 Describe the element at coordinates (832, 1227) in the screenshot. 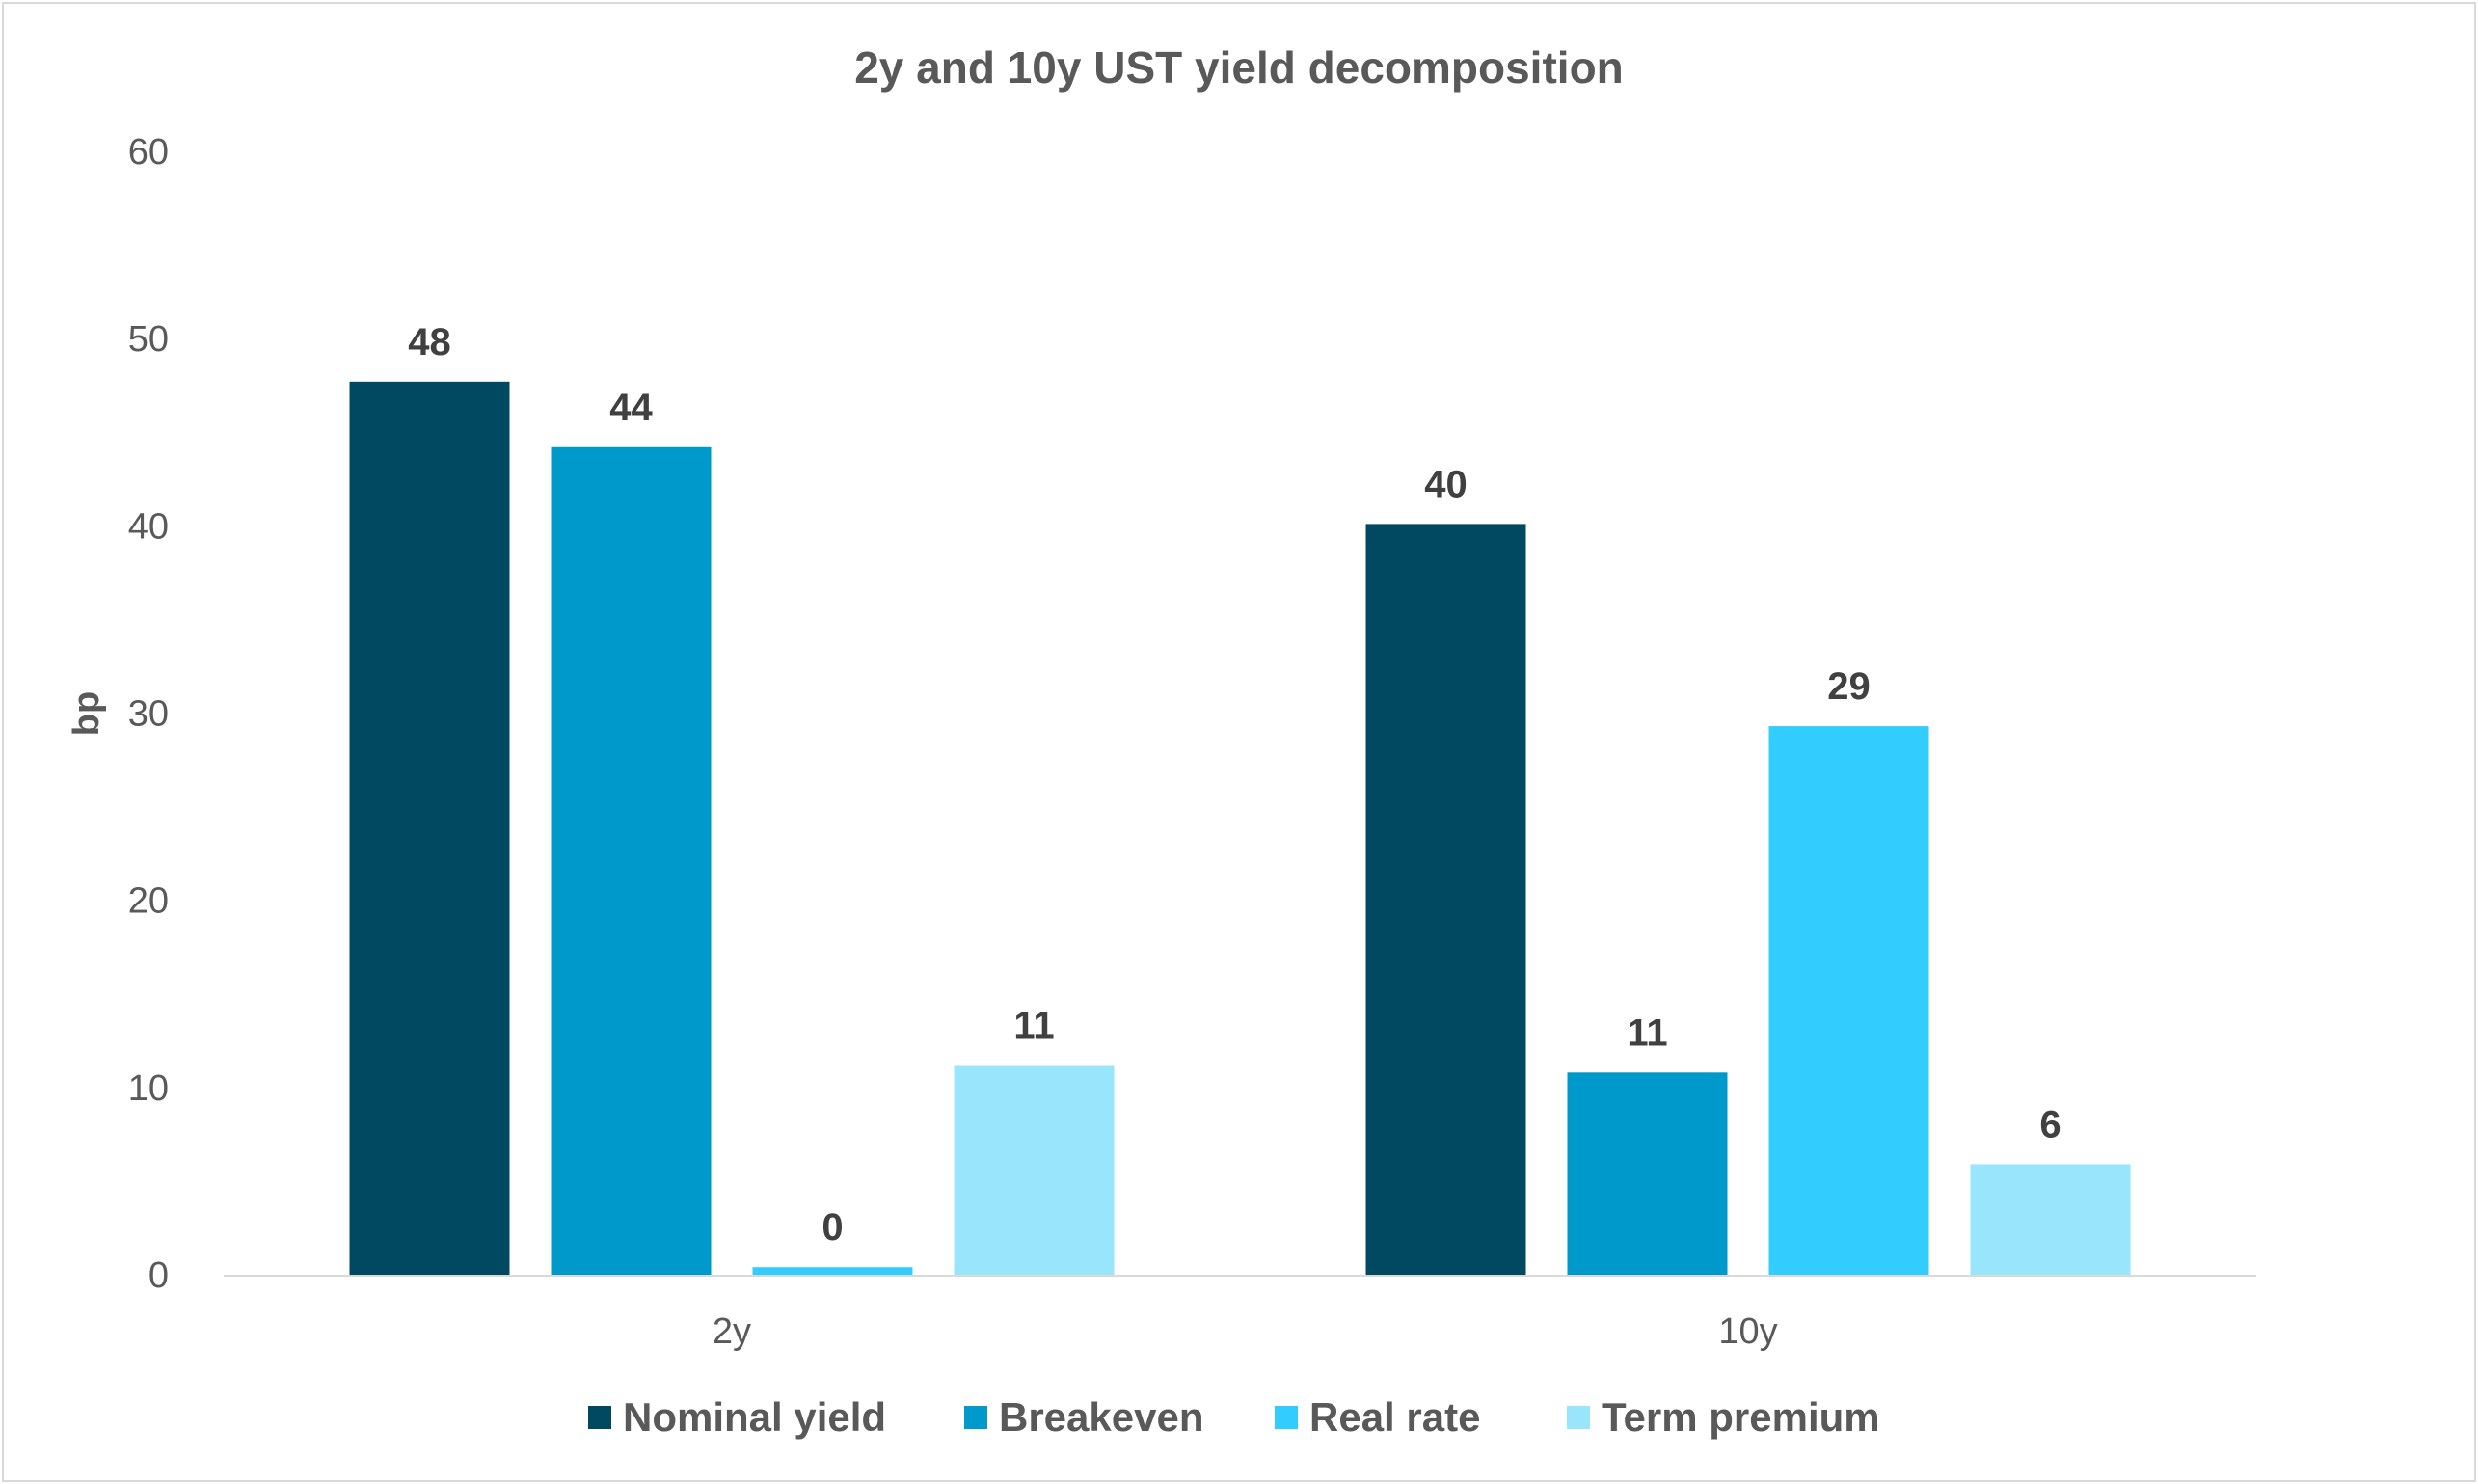

I see `data-label: 0` at that location.